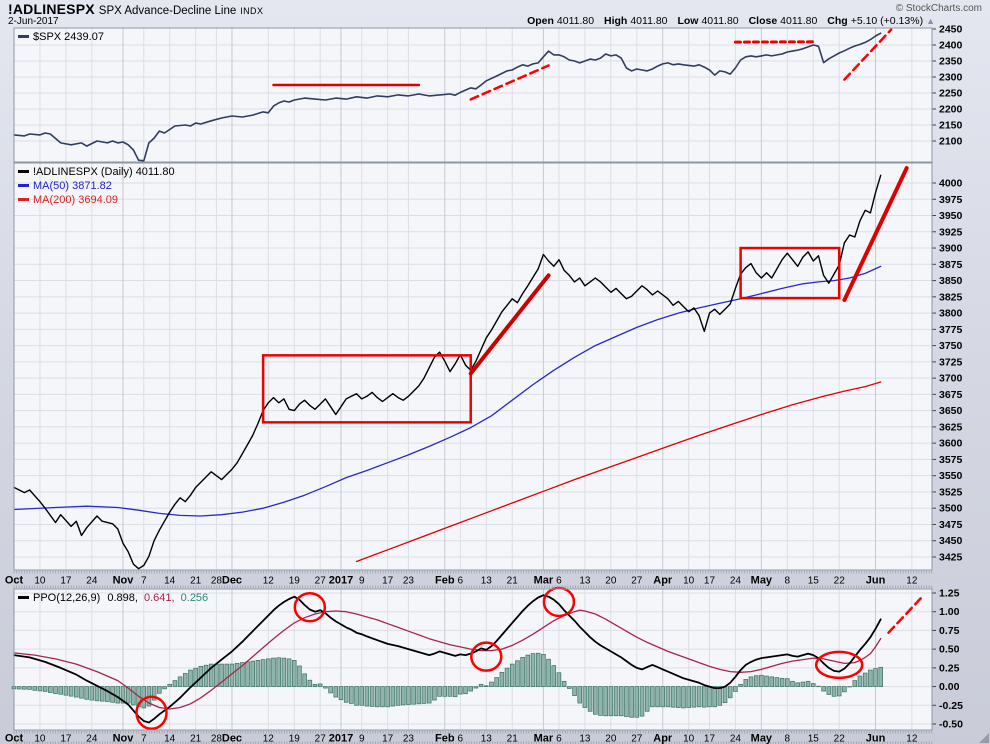 The height and width of the screenshot is (744, 990). Describe the element at coordinates (688, 21) in the screenshot. I see `low-label: Low` at that location.